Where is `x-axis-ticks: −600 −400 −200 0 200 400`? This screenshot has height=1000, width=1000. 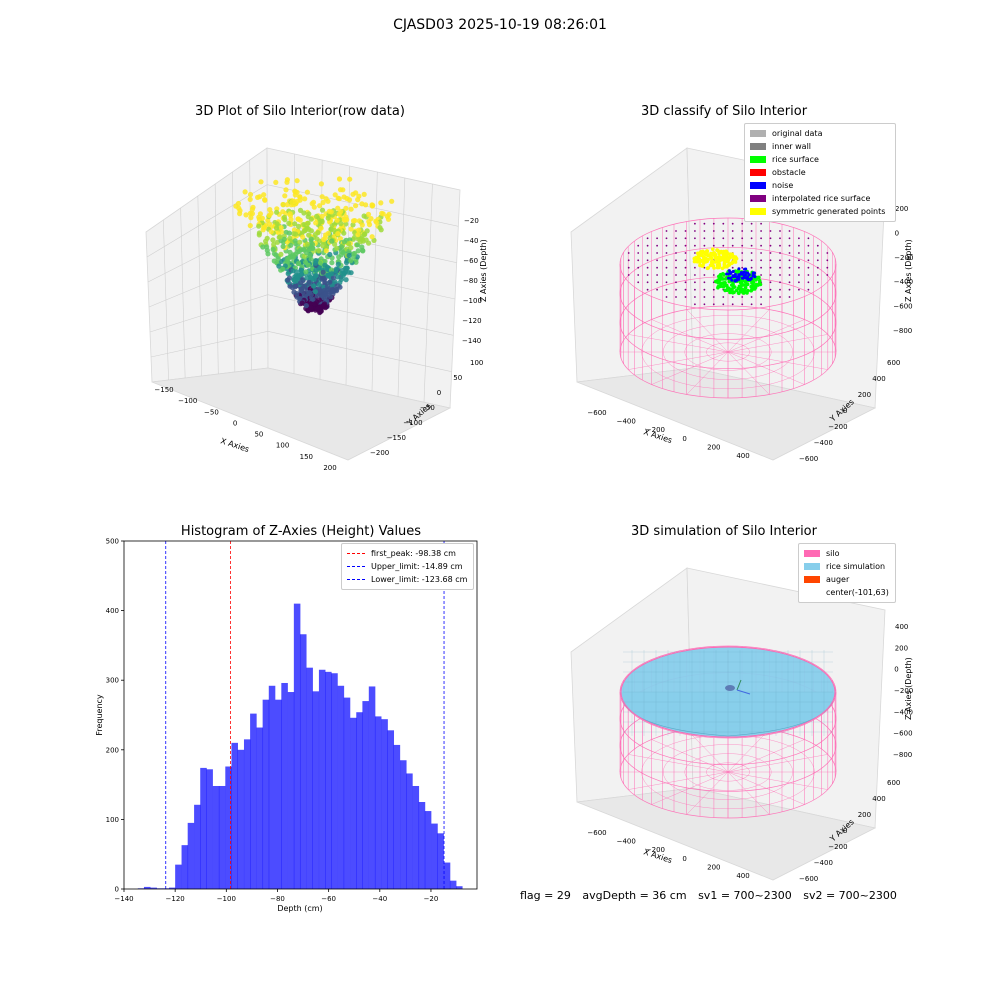
x-axis-ticks: −600 −400 −200 0 200 400 is located at coordinates (668, 854).